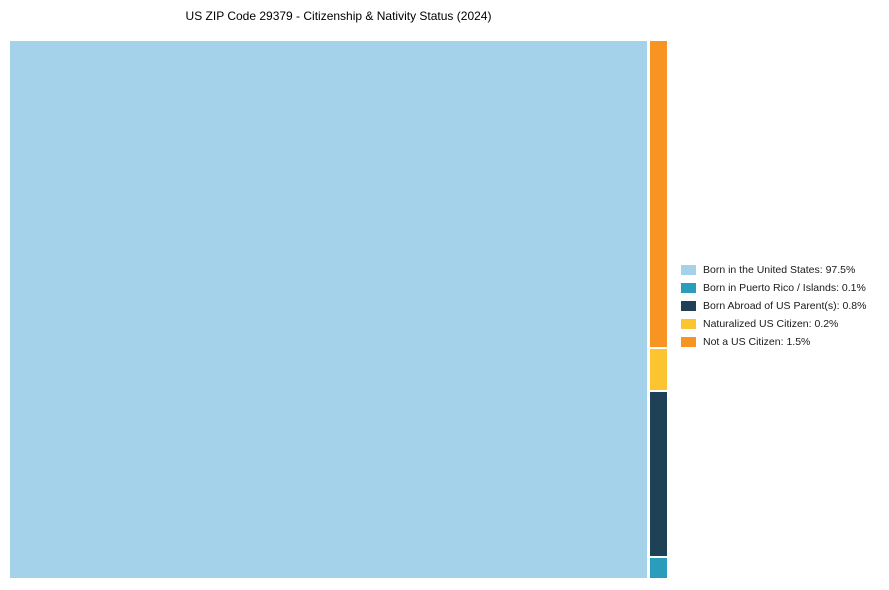  Describe the element at coordinates (658, 567) in the screenshot. I see `treemap-segment-born-in-puerto-rico-islands` at that location.